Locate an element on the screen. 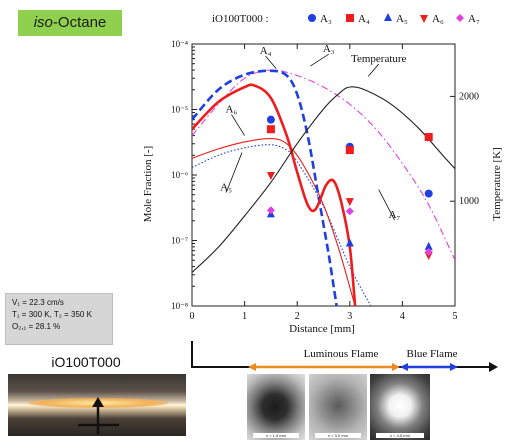 This screenshot has width=518, height=442. legend-label-A₅: A₅ is located at coordinates (402, 19).